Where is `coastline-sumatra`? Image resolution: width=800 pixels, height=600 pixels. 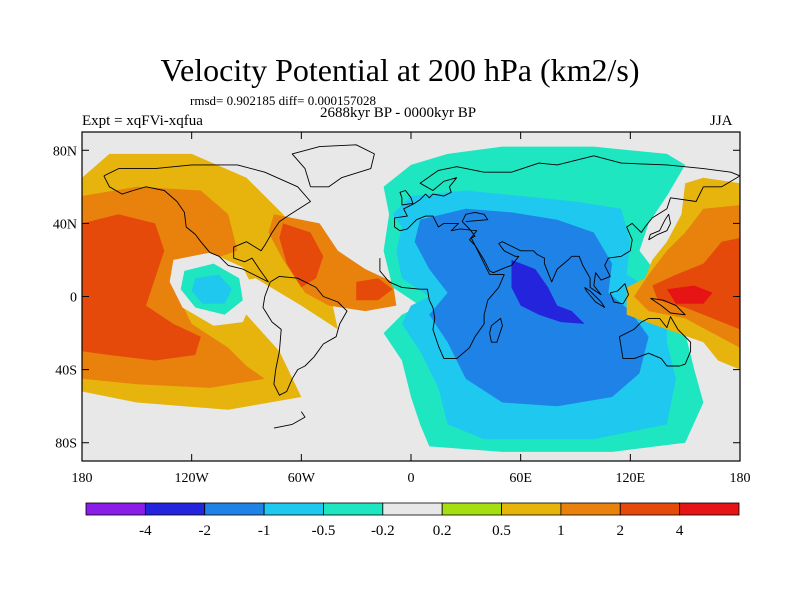
coastline-sumatra is located at coordinates (595, 297).